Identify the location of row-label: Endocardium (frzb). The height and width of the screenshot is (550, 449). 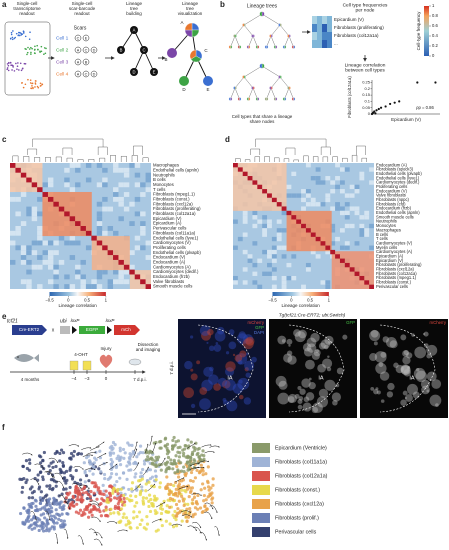
(171, 276).